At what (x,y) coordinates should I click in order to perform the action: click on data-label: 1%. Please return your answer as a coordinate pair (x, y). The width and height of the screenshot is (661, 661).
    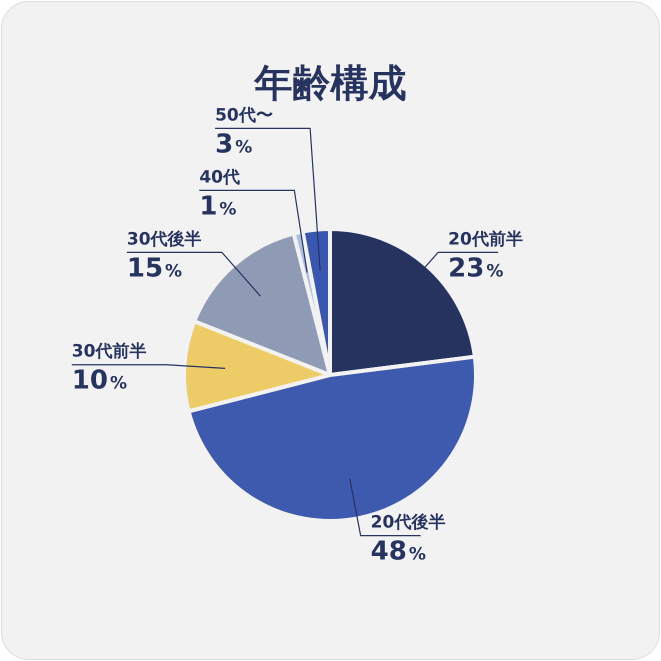
    Looking at the image, I should click on (217, 206).